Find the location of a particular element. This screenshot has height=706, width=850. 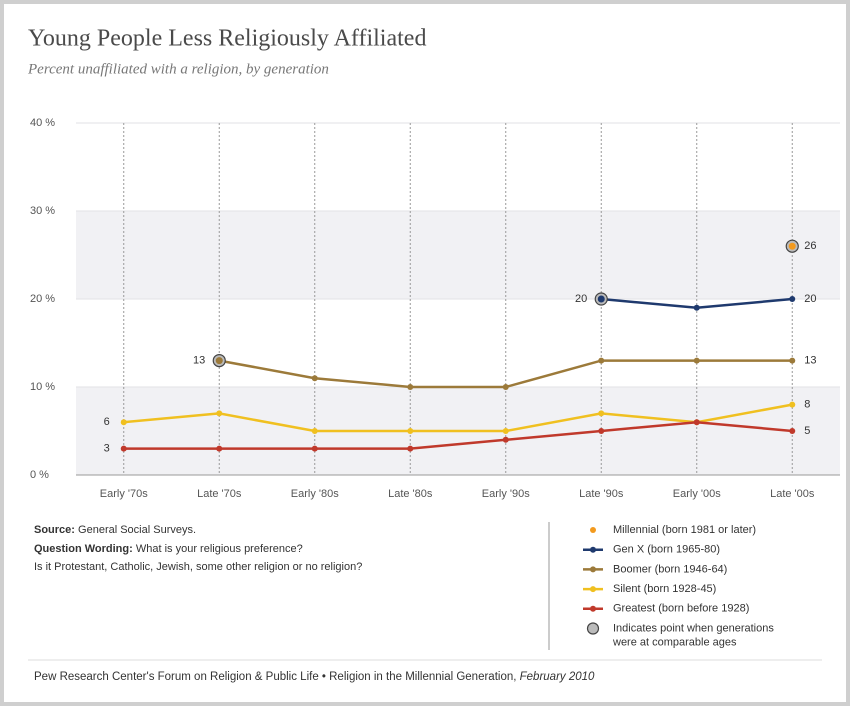

data-label: 8 is located at coordinates (807, 405).